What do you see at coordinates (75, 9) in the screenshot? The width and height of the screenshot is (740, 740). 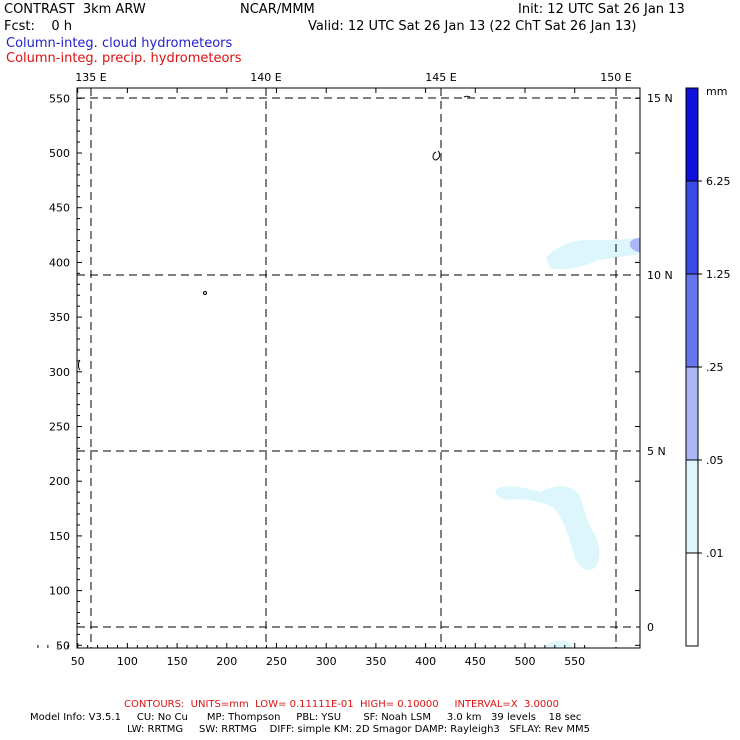 I see `model-title: CONTRAST 3km ARW` at bounding box center [75, 9].